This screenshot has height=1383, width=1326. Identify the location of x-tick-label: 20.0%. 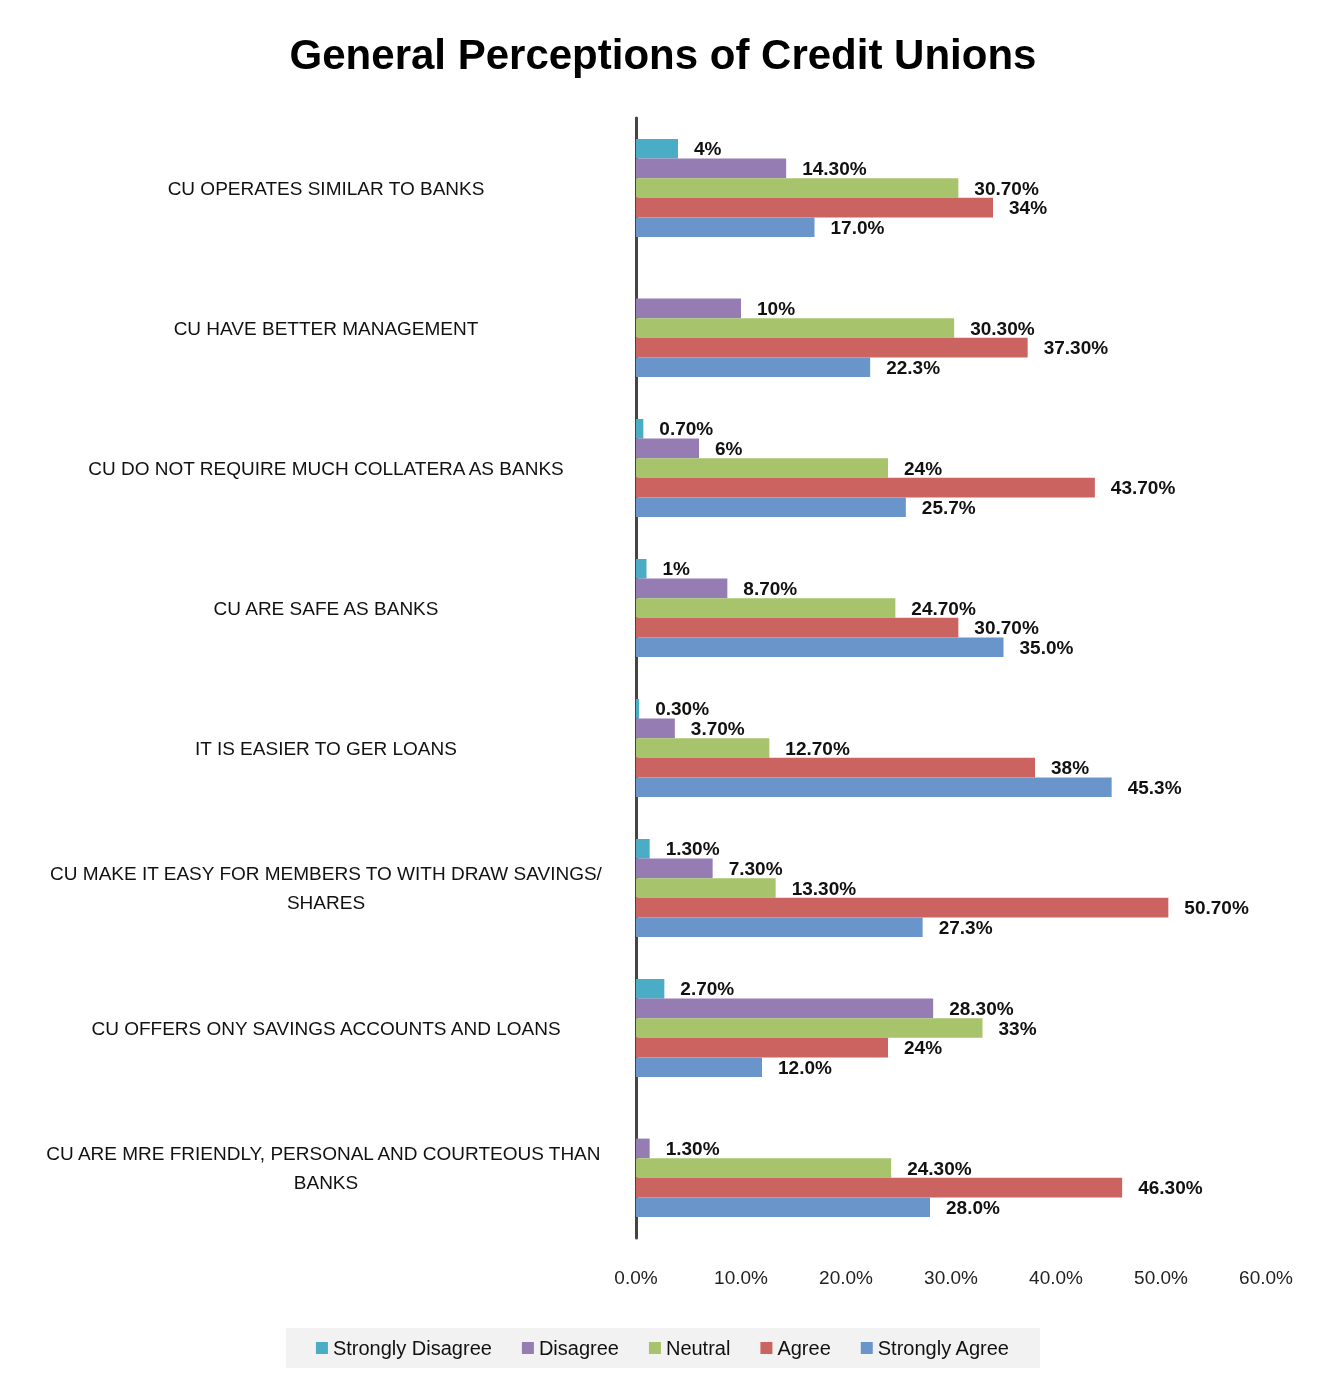
(846, 1277).